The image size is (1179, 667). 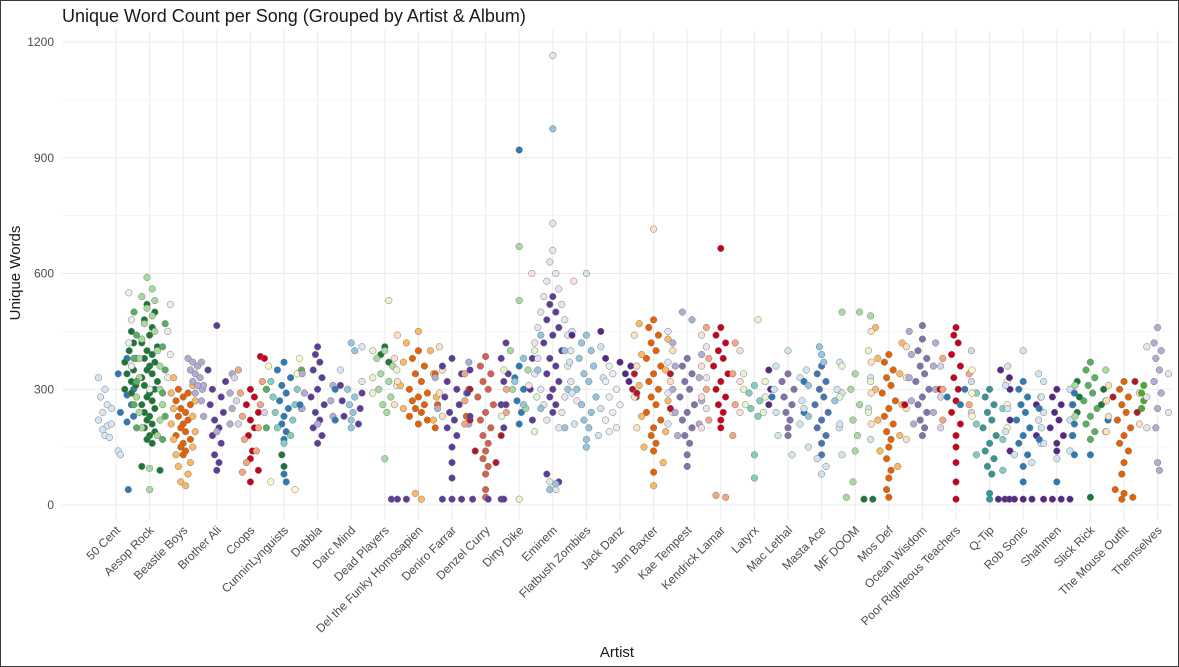 What do you see at coordinates (617, 652) in the screenshot?
I see `x-axis-label: Artist` at bounding box center [617, 652].